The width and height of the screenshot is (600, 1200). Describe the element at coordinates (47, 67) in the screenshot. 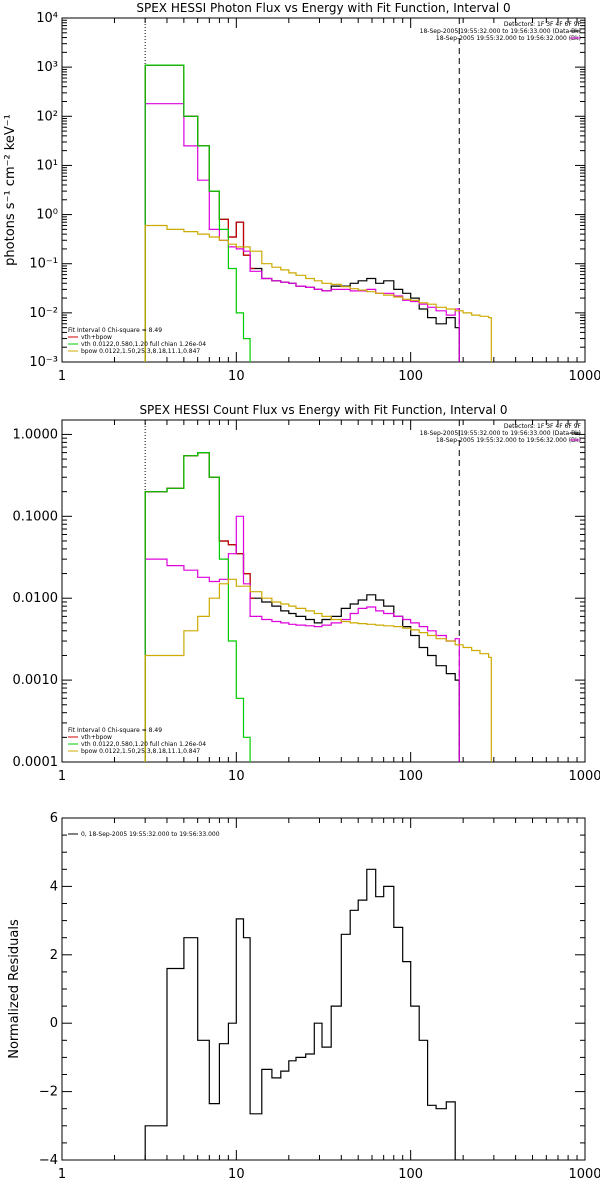

I see `y-tick-label: 10³` at that location.